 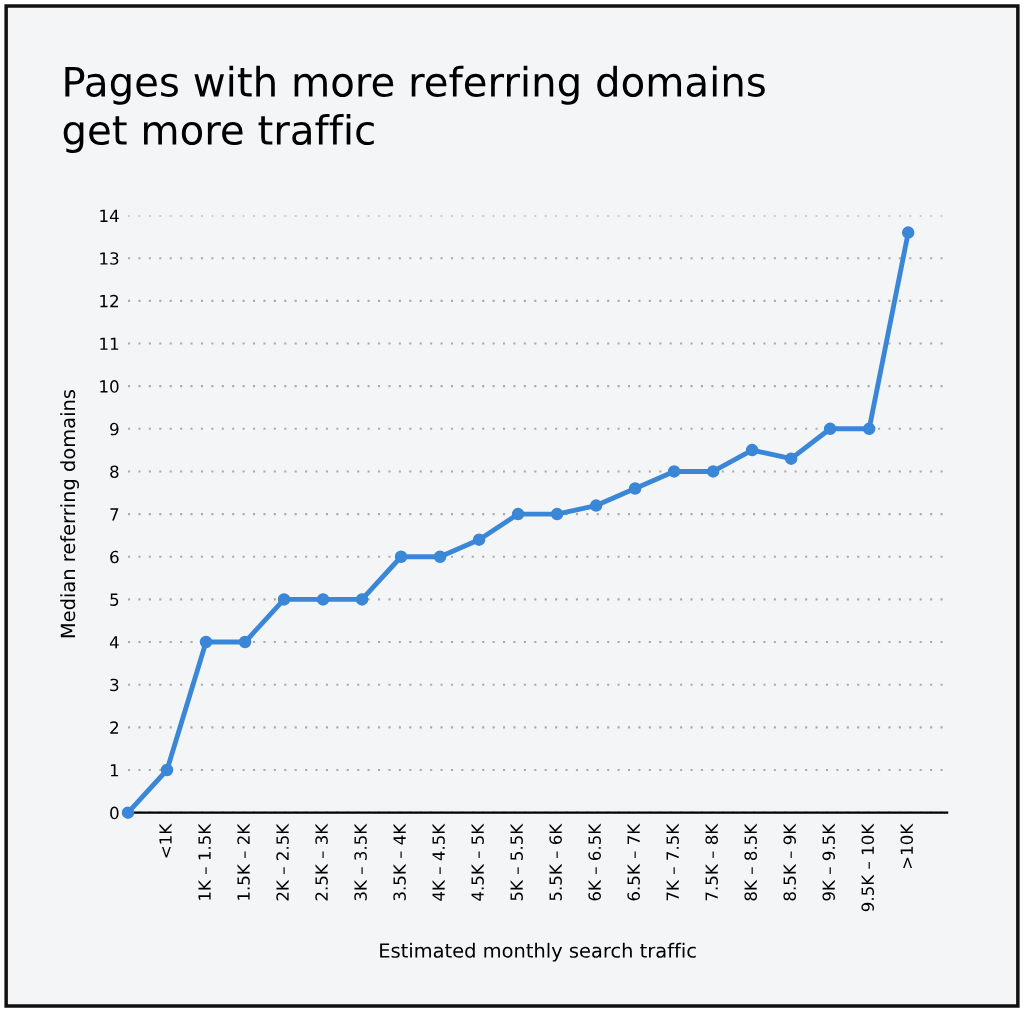 What do you see at coordinates (114, 472) in the screenshot?
I see `y-tick-label: 8` at bounding box center [114, 472].